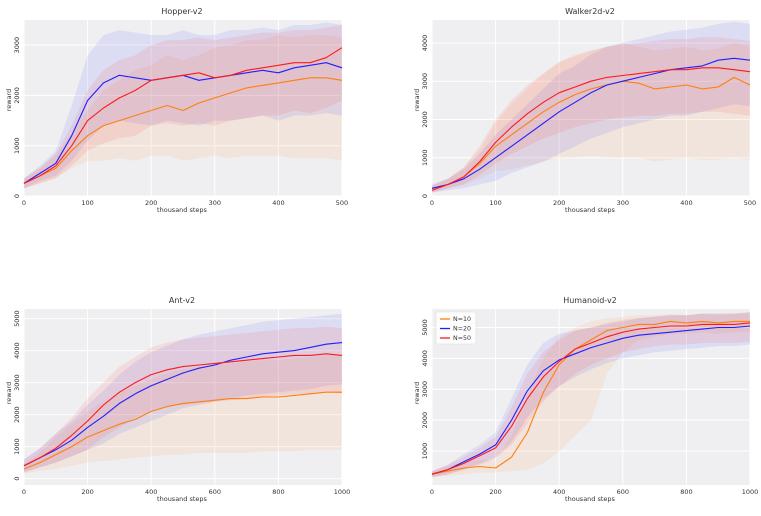 The width and height of the screenshot is (761, 516). What do you see at coordinates (462, 329) in the screenshot?
I see `legend-label: N=20` at bounding box center [462, 329].